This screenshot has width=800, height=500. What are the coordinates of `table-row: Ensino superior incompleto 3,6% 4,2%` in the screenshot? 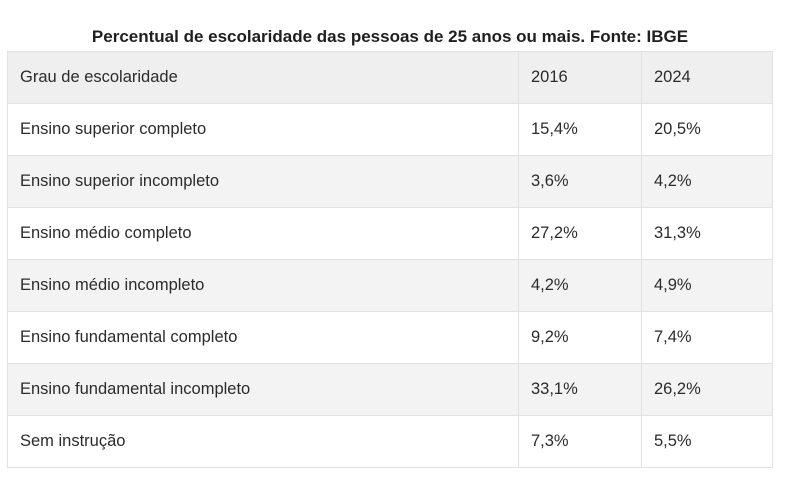 It's located at (390, 181).